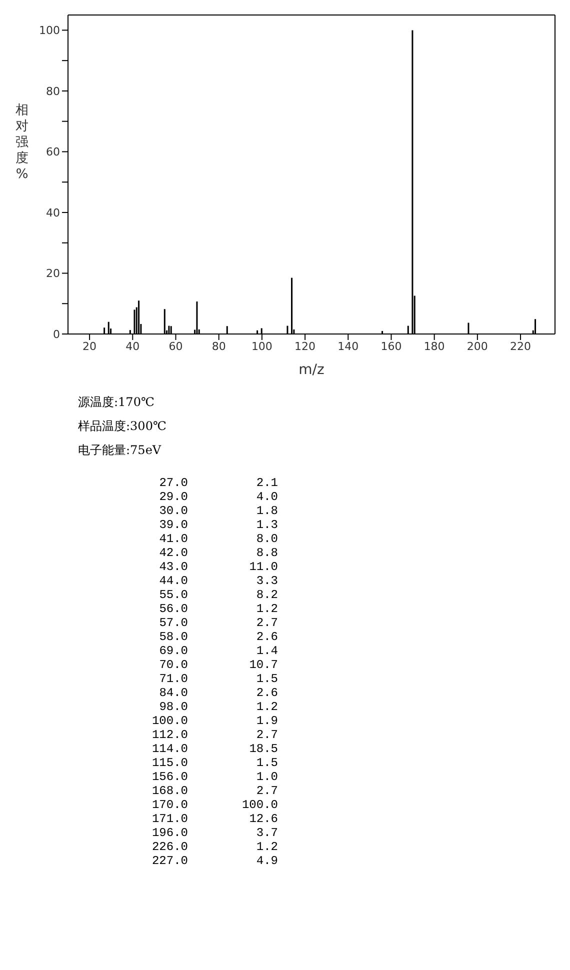 This screenshot has height=970, width=570. I want to click on text: 41.0 8.0, so click(218, 539).